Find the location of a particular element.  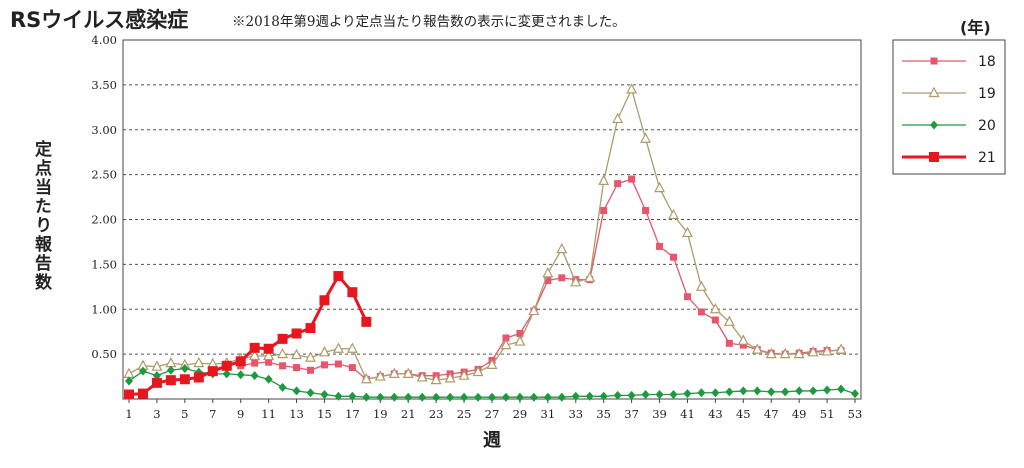

x-tick-label: 11 is located at coordinates (268, 414).